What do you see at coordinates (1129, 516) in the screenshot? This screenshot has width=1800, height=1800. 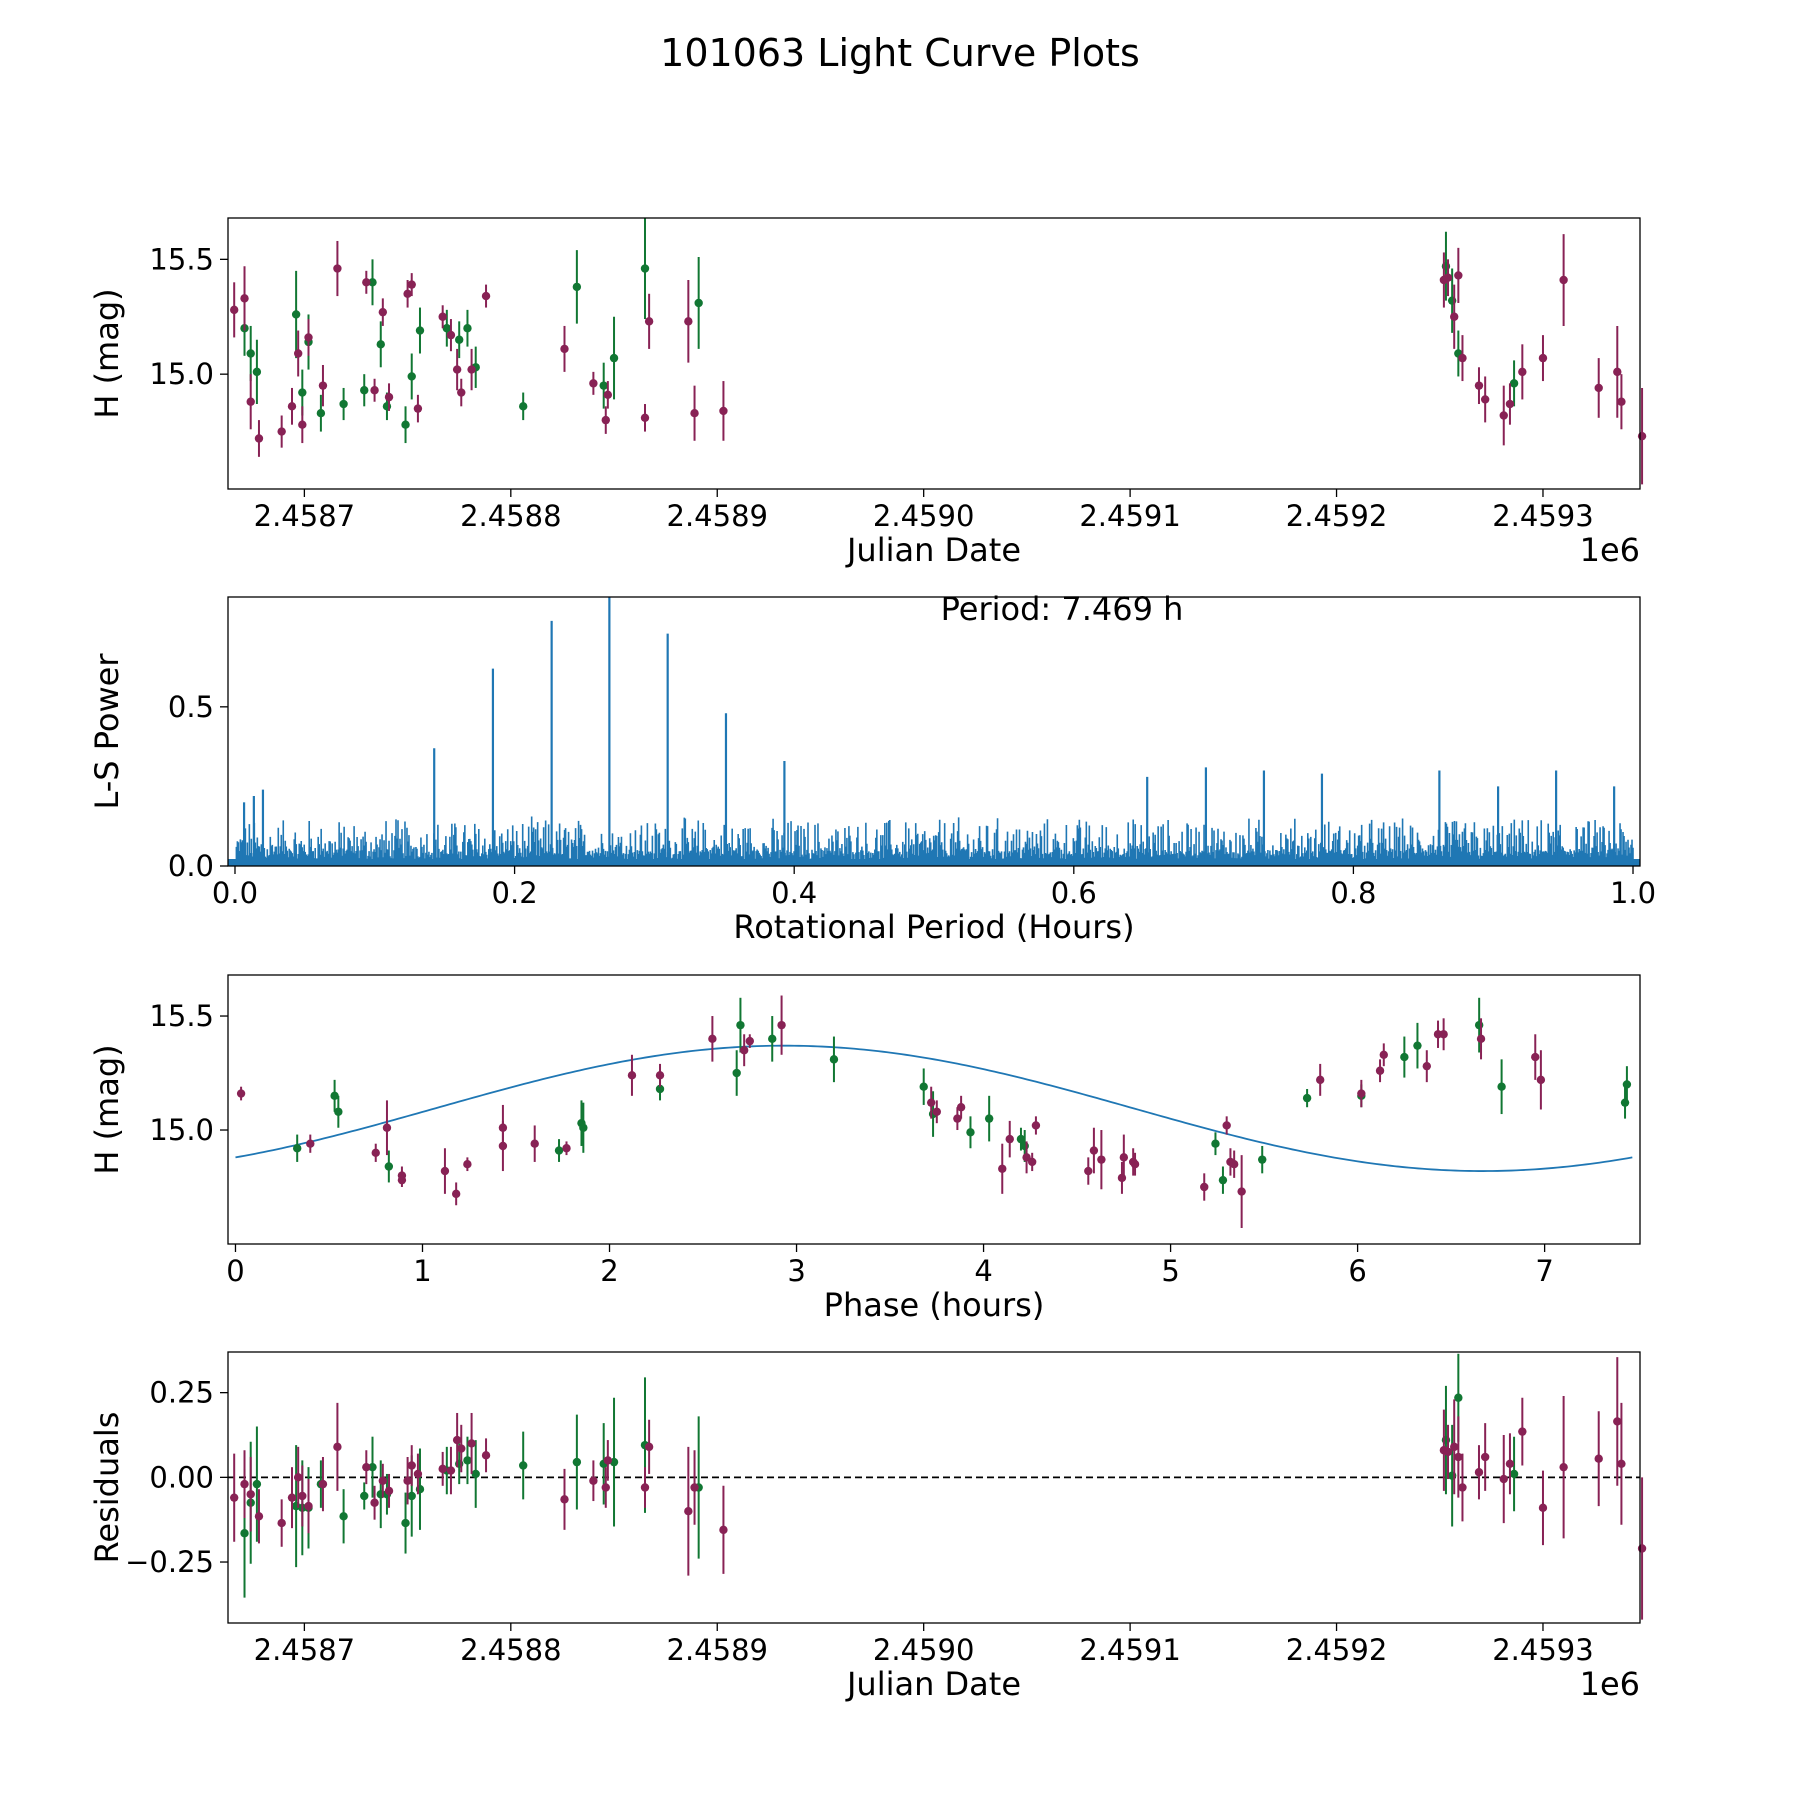 I see `x-tick-label: 2.4591` at bounding box center [1129, 516].